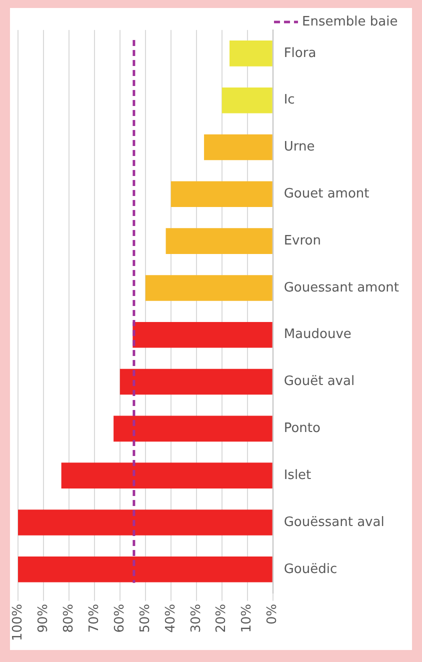 The image size is (422, 662). I want to click on x-tick-label: 100%, so click(18, 623).